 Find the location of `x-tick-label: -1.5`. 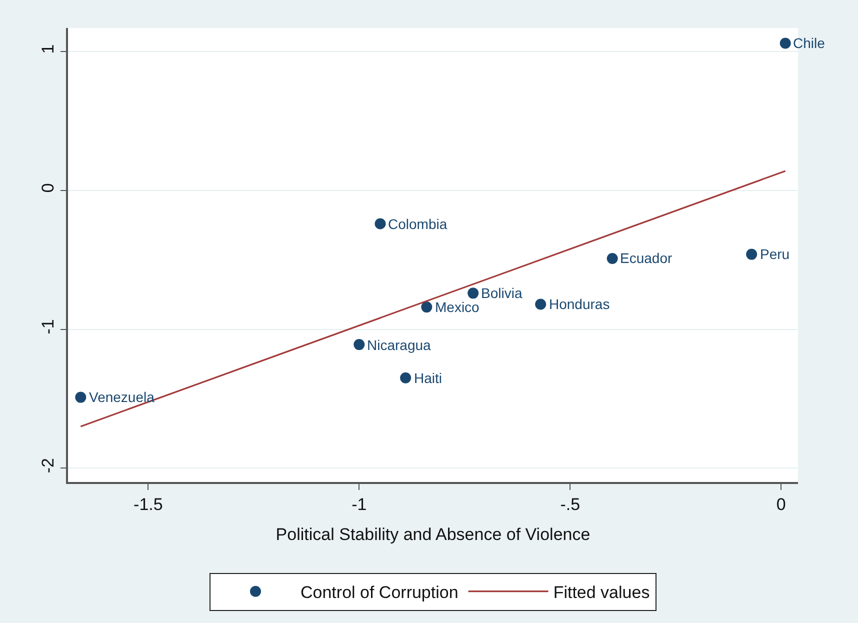

x-tick-label: -1.5 is located at coordinates (148, 504).